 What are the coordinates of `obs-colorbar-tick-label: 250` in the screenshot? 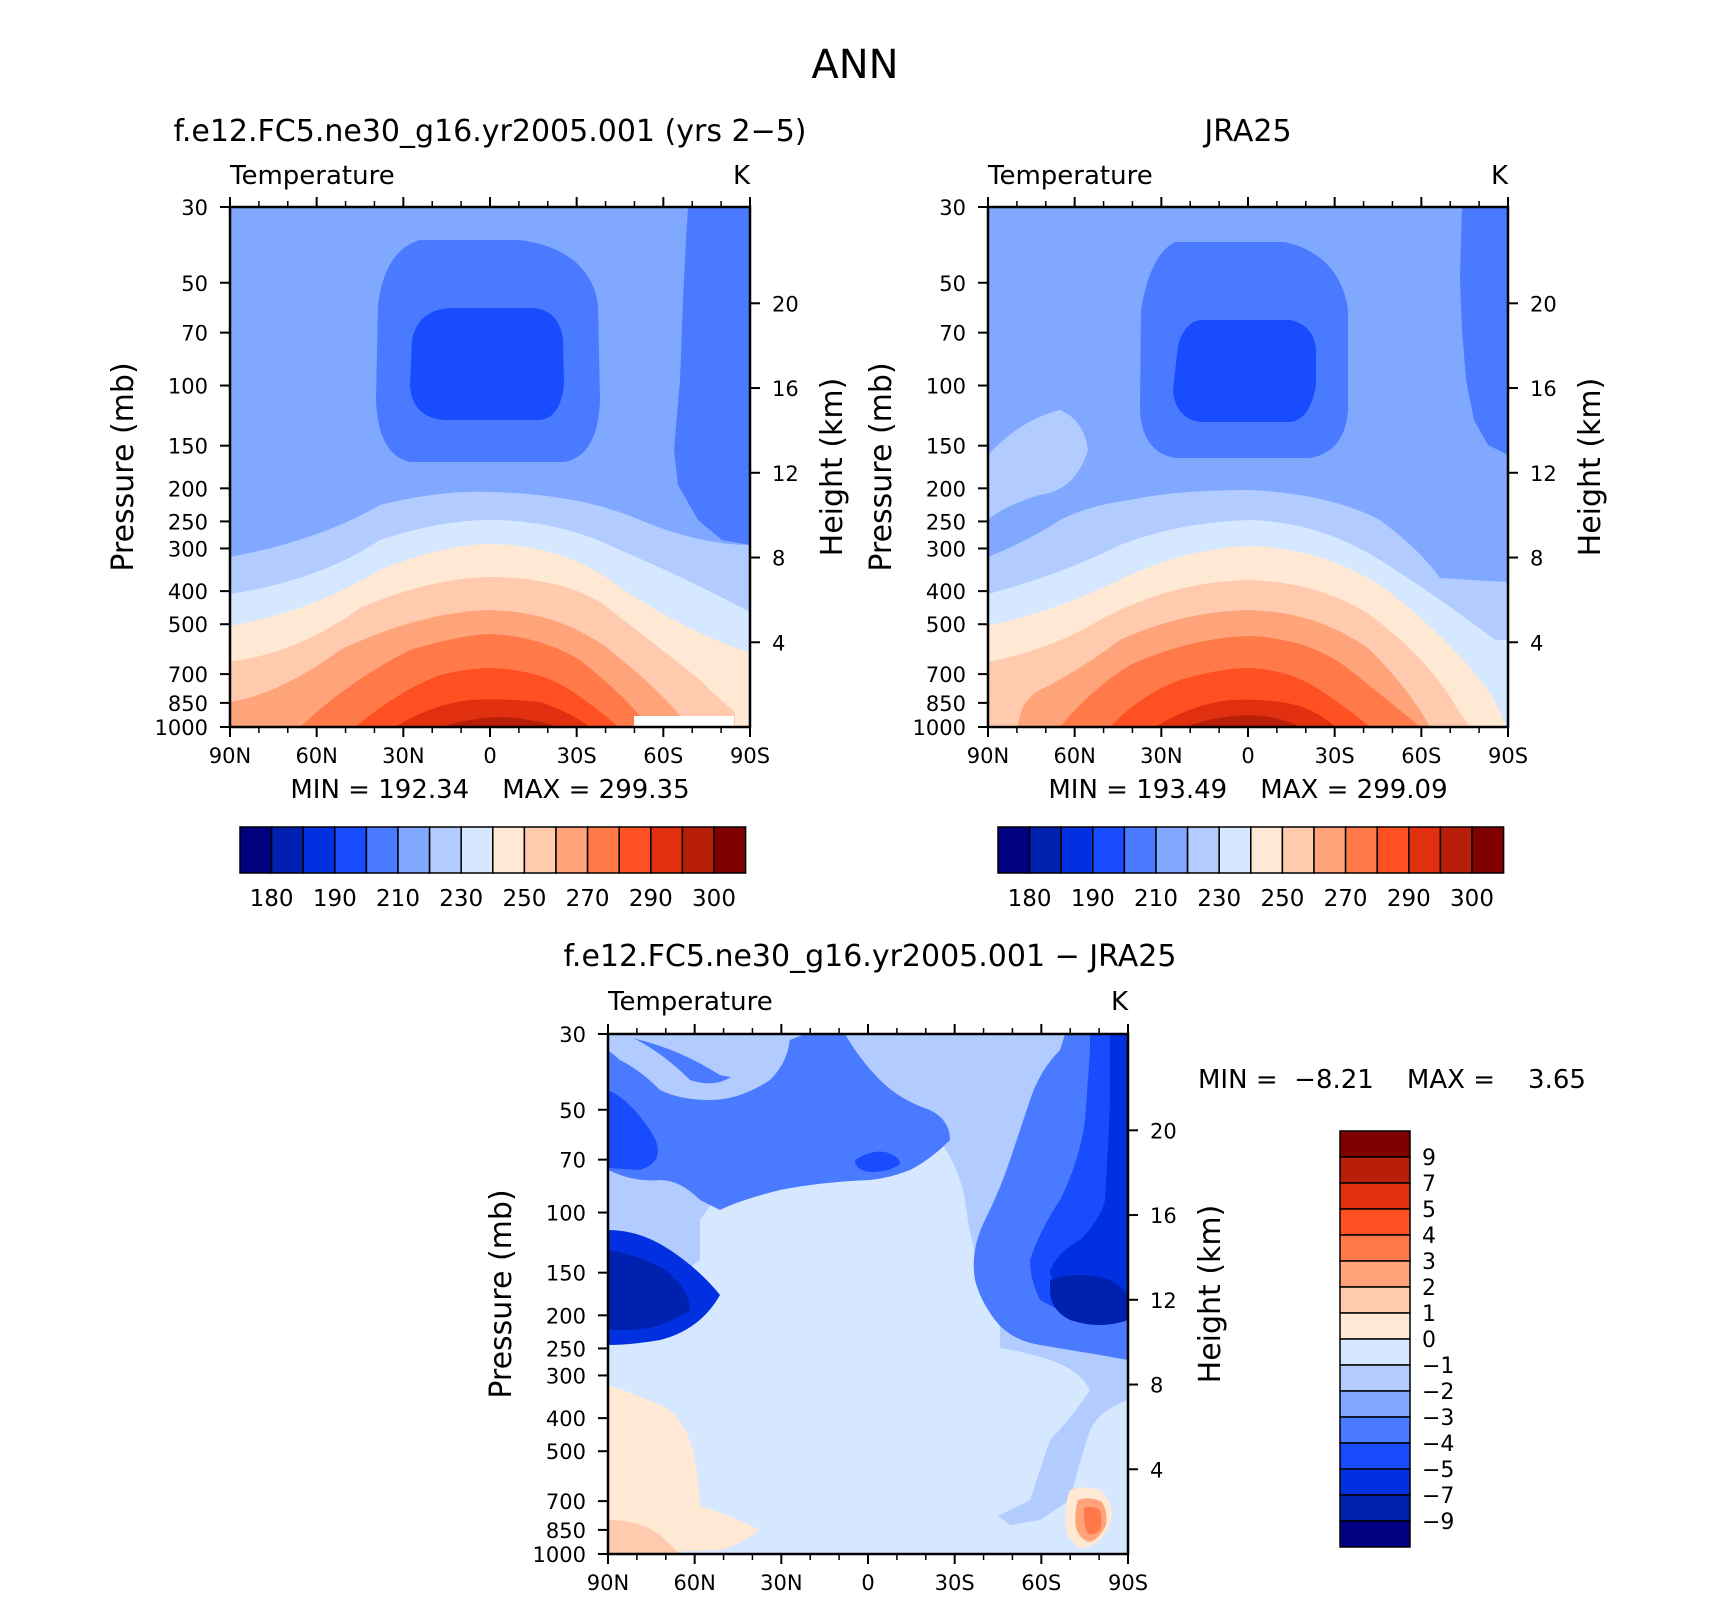 It's located at (1282, 899).